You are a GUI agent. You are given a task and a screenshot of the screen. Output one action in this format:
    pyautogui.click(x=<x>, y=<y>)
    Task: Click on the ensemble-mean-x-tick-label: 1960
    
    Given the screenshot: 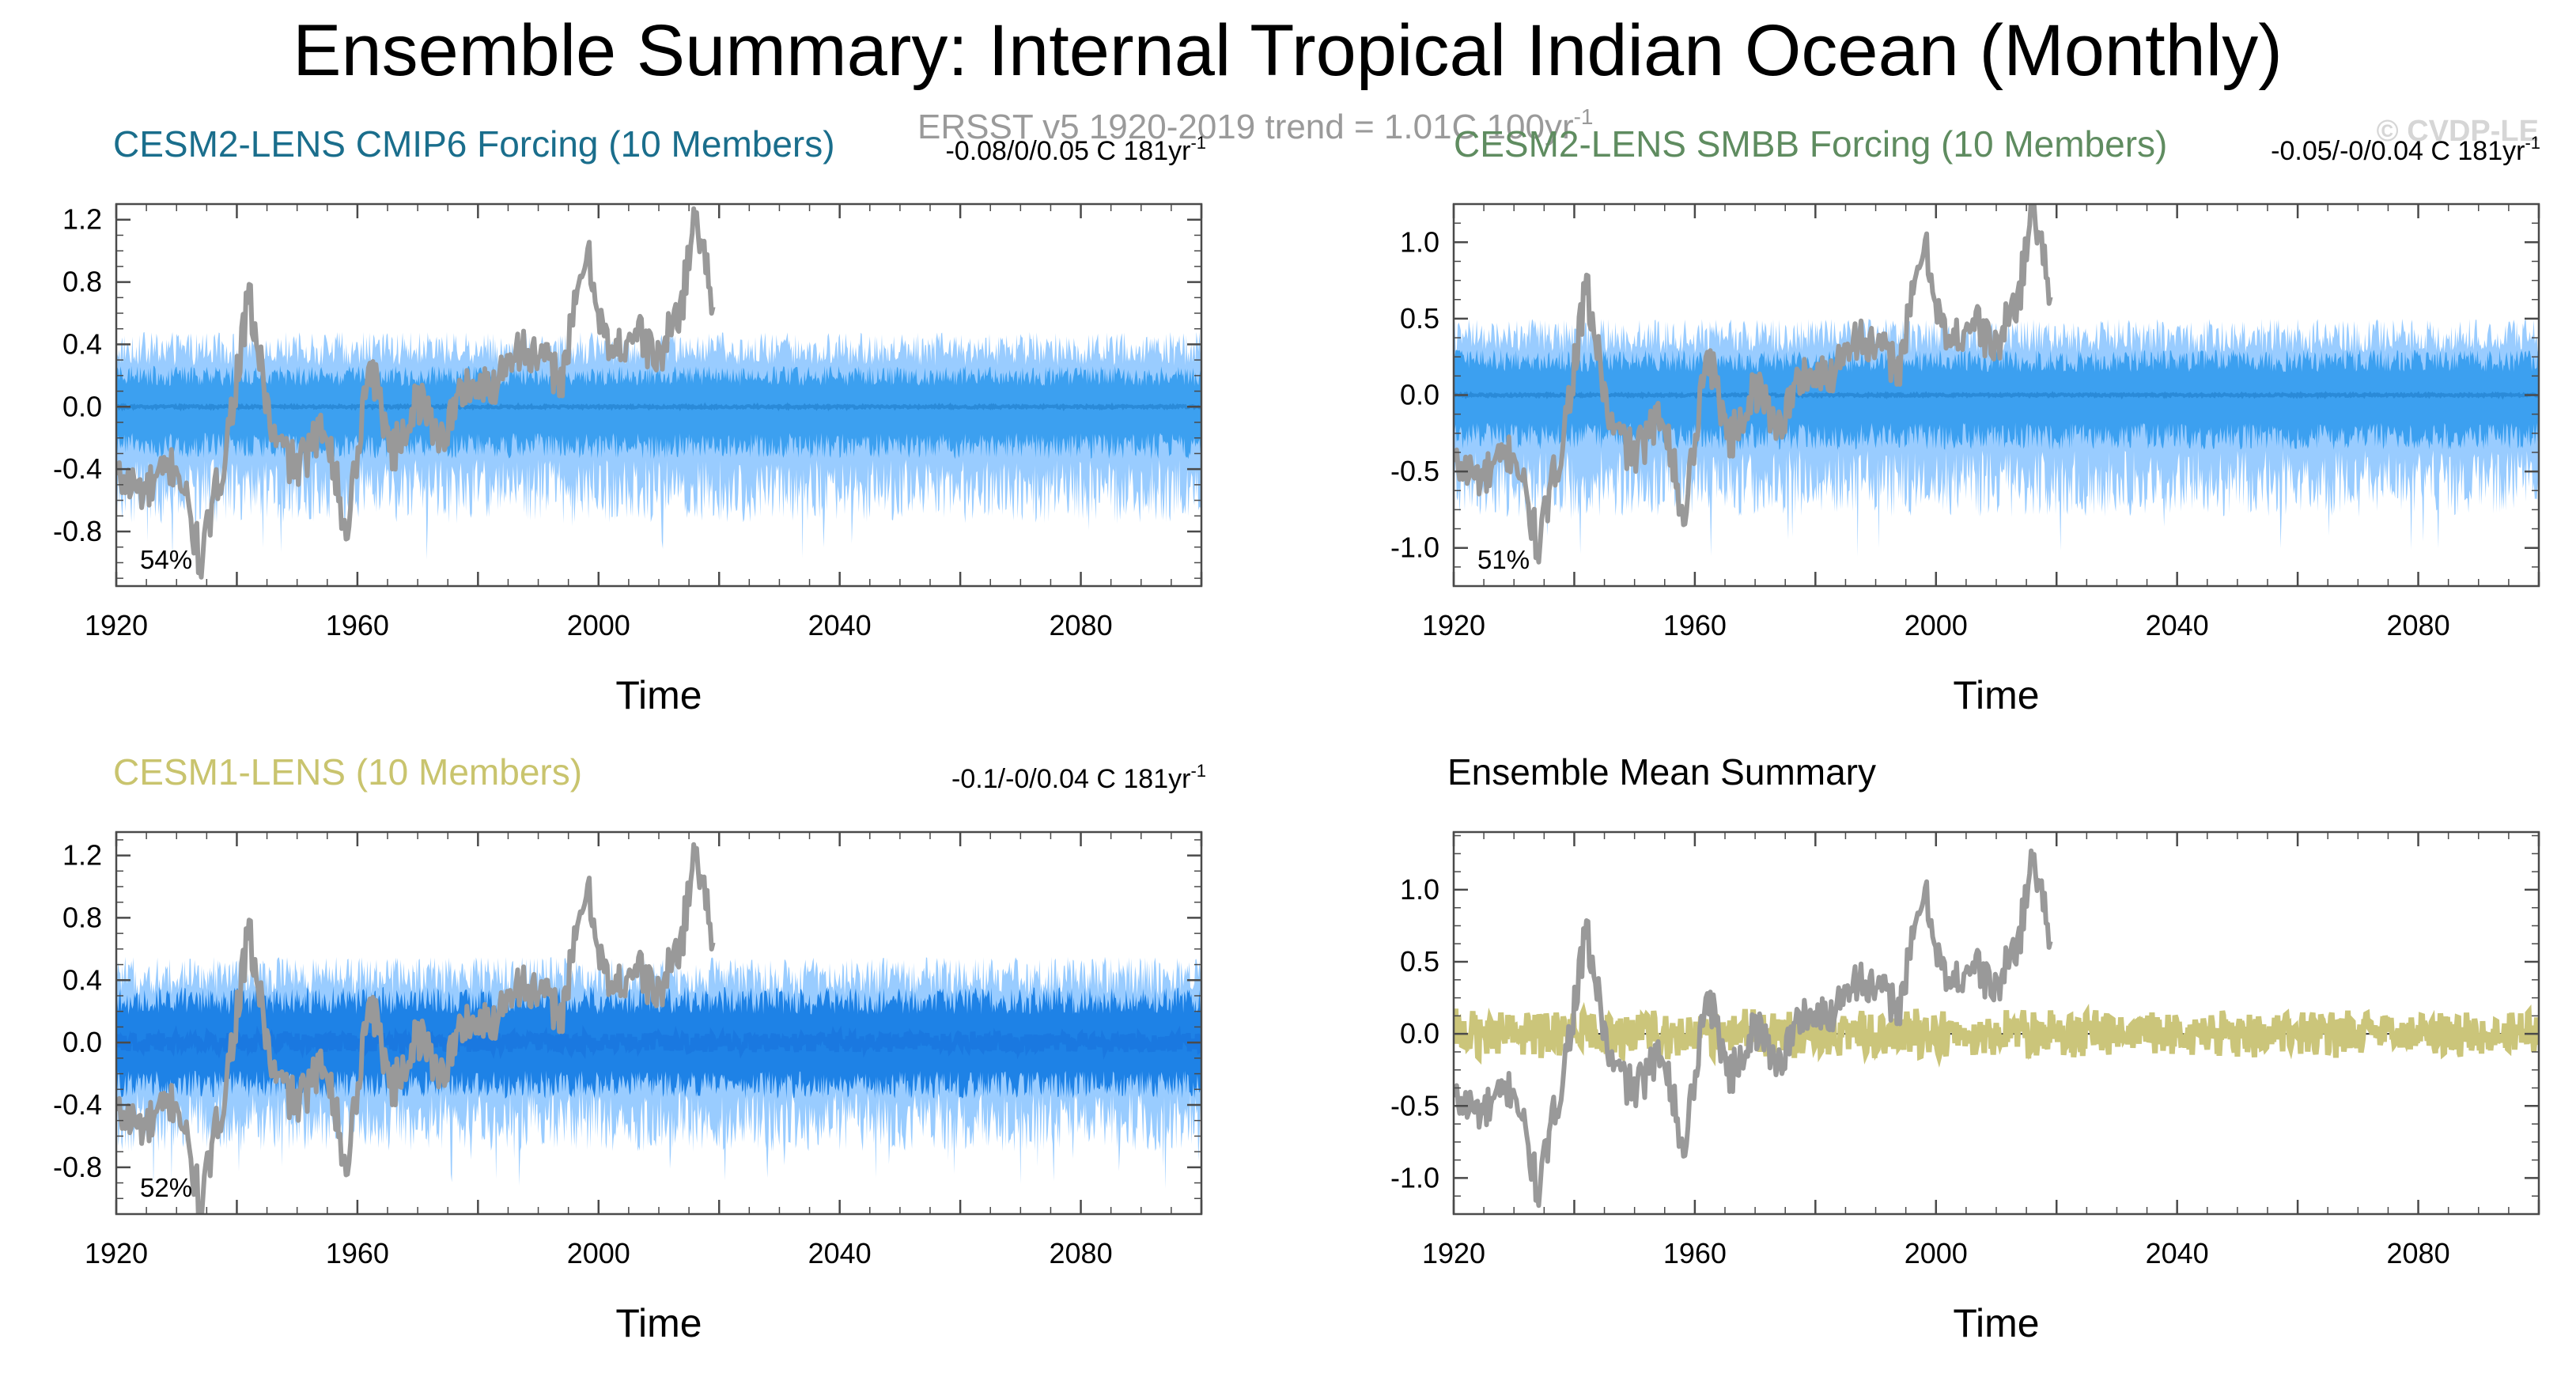 What is the action you would take?
    pyautogui.click(x=1695, y=1253)
    